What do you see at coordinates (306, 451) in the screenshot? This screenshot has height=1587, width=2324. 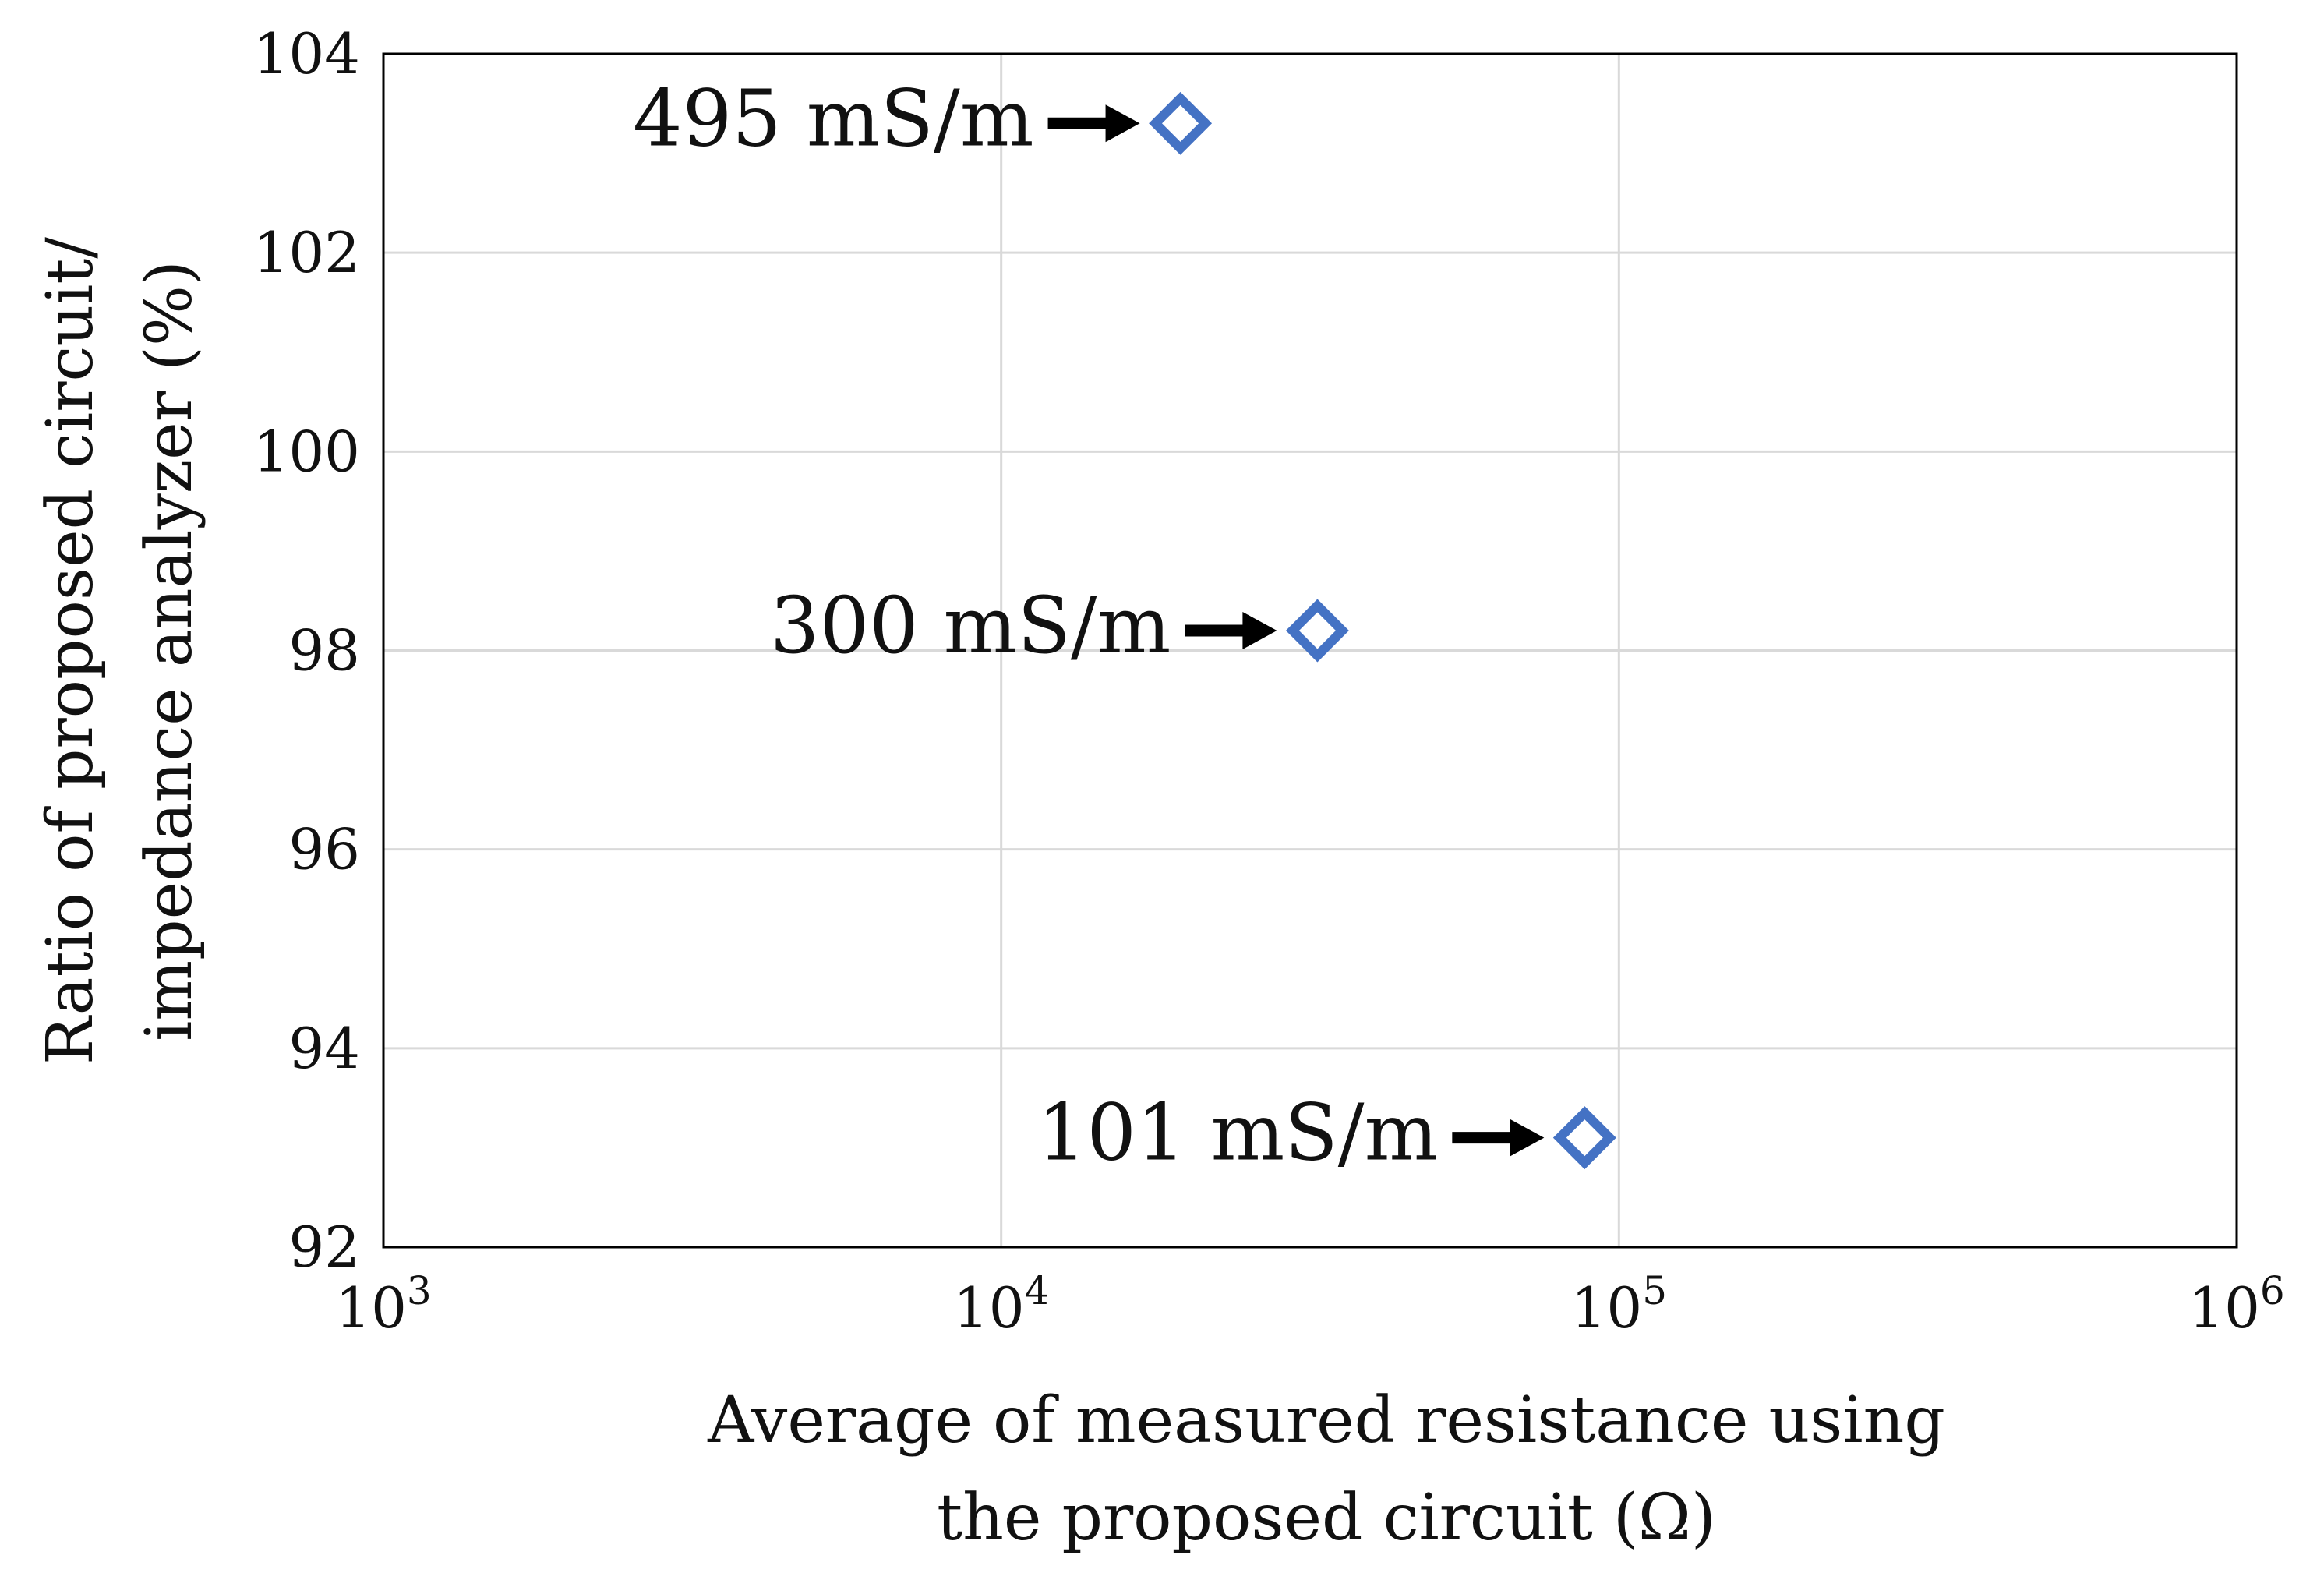 I see `y-tick-label: 100` at bounding box center [306, 451].